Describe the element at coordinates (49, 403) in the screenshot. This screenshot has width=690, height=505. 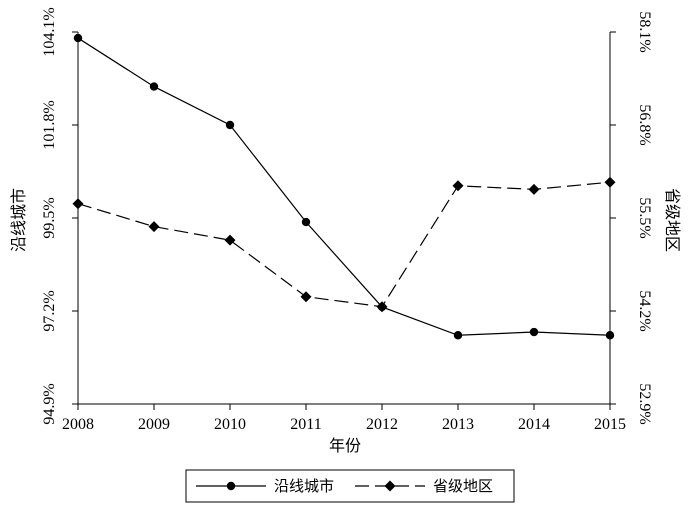
I see `left-tick-label: 94.9%` at that location.